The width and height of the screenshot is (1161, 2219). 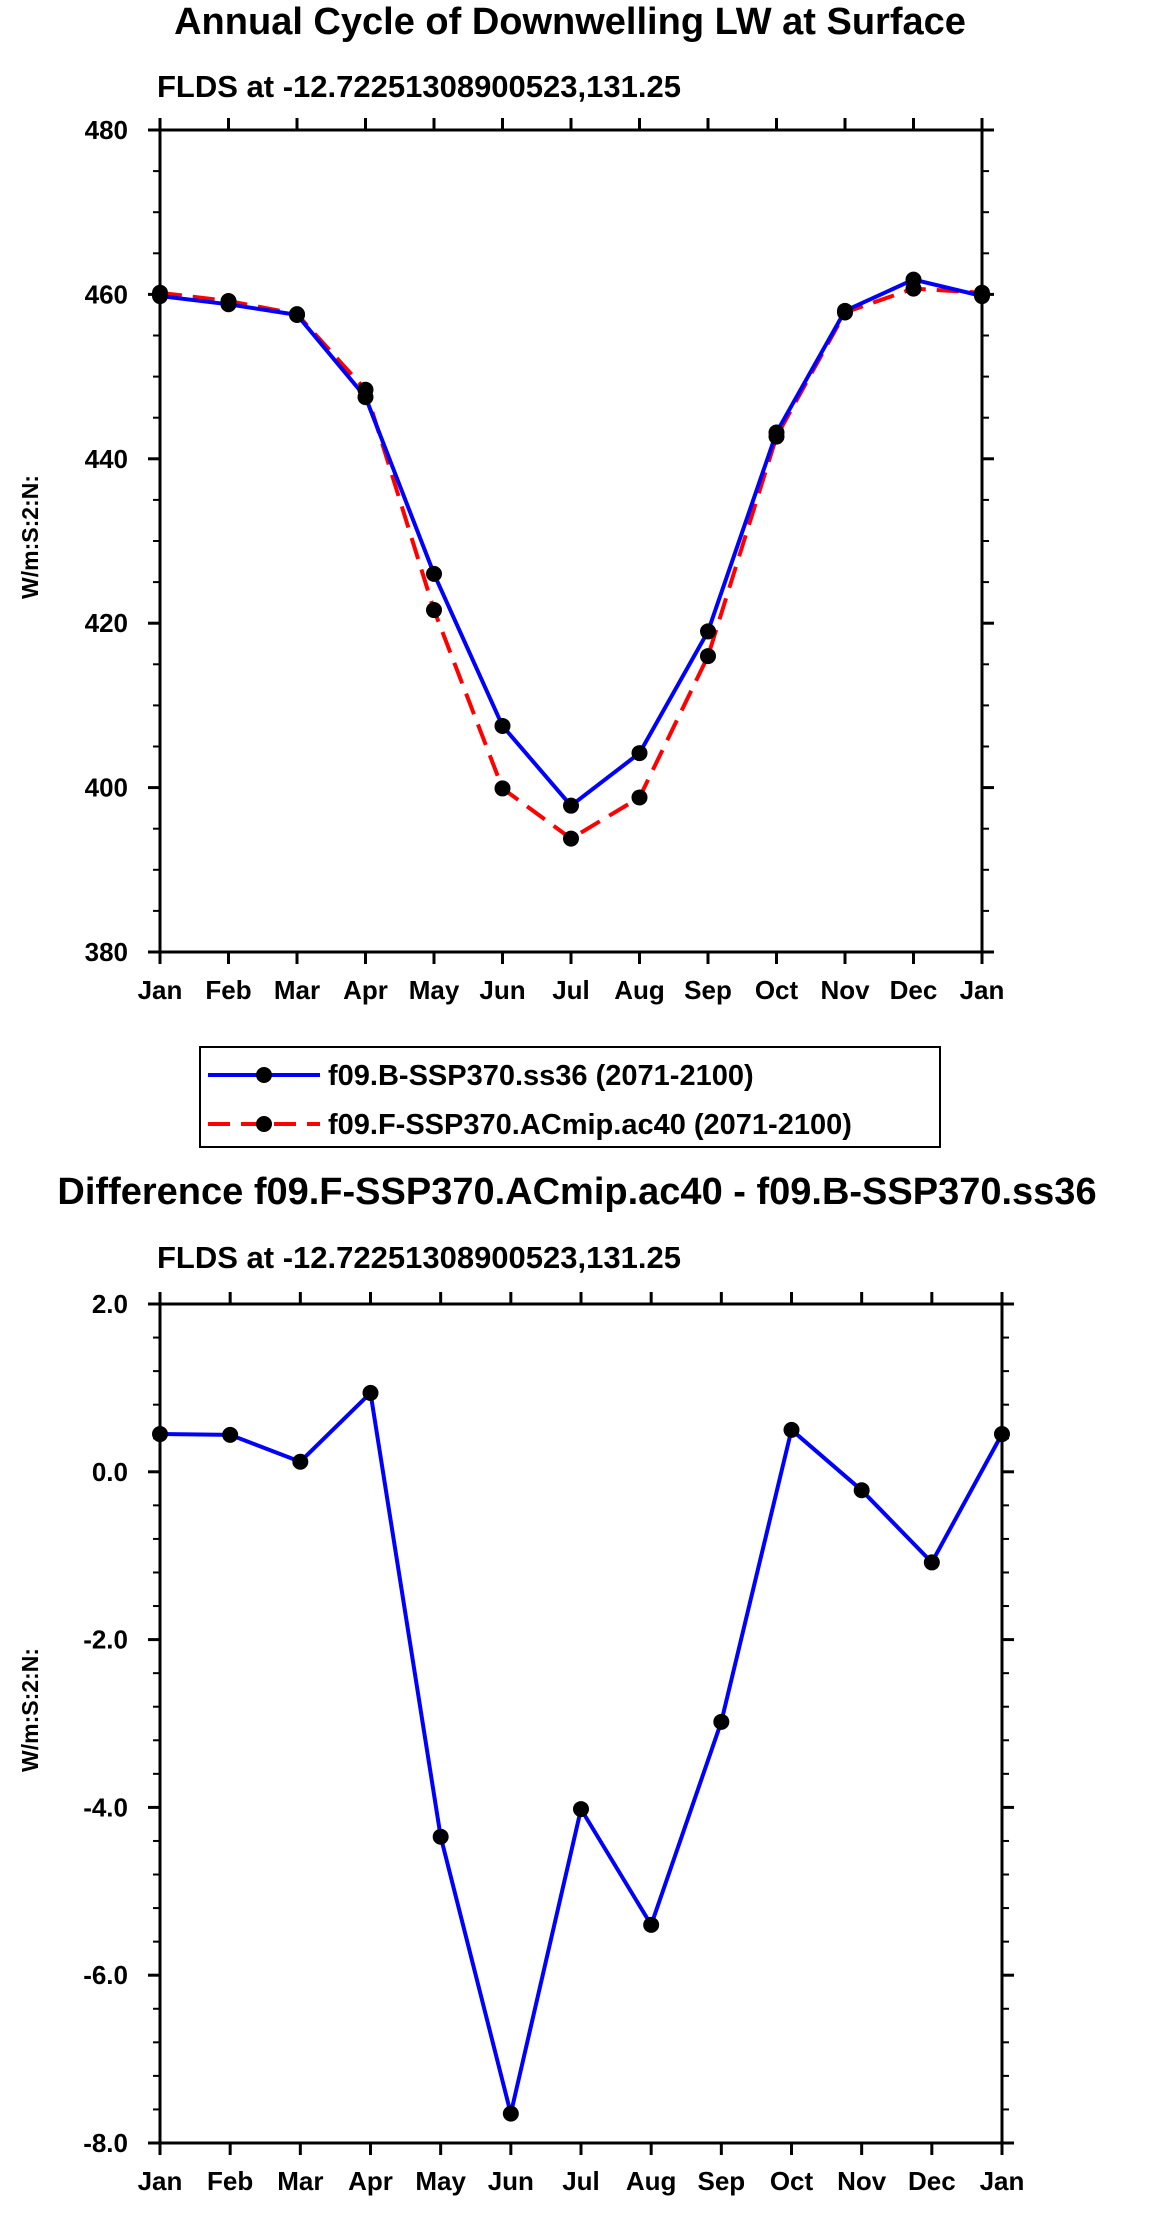 I want to click on legend-label-2: f09.F-SSP370.ACmip.ac40 (2071-2100), so click(x=590, y=1125).